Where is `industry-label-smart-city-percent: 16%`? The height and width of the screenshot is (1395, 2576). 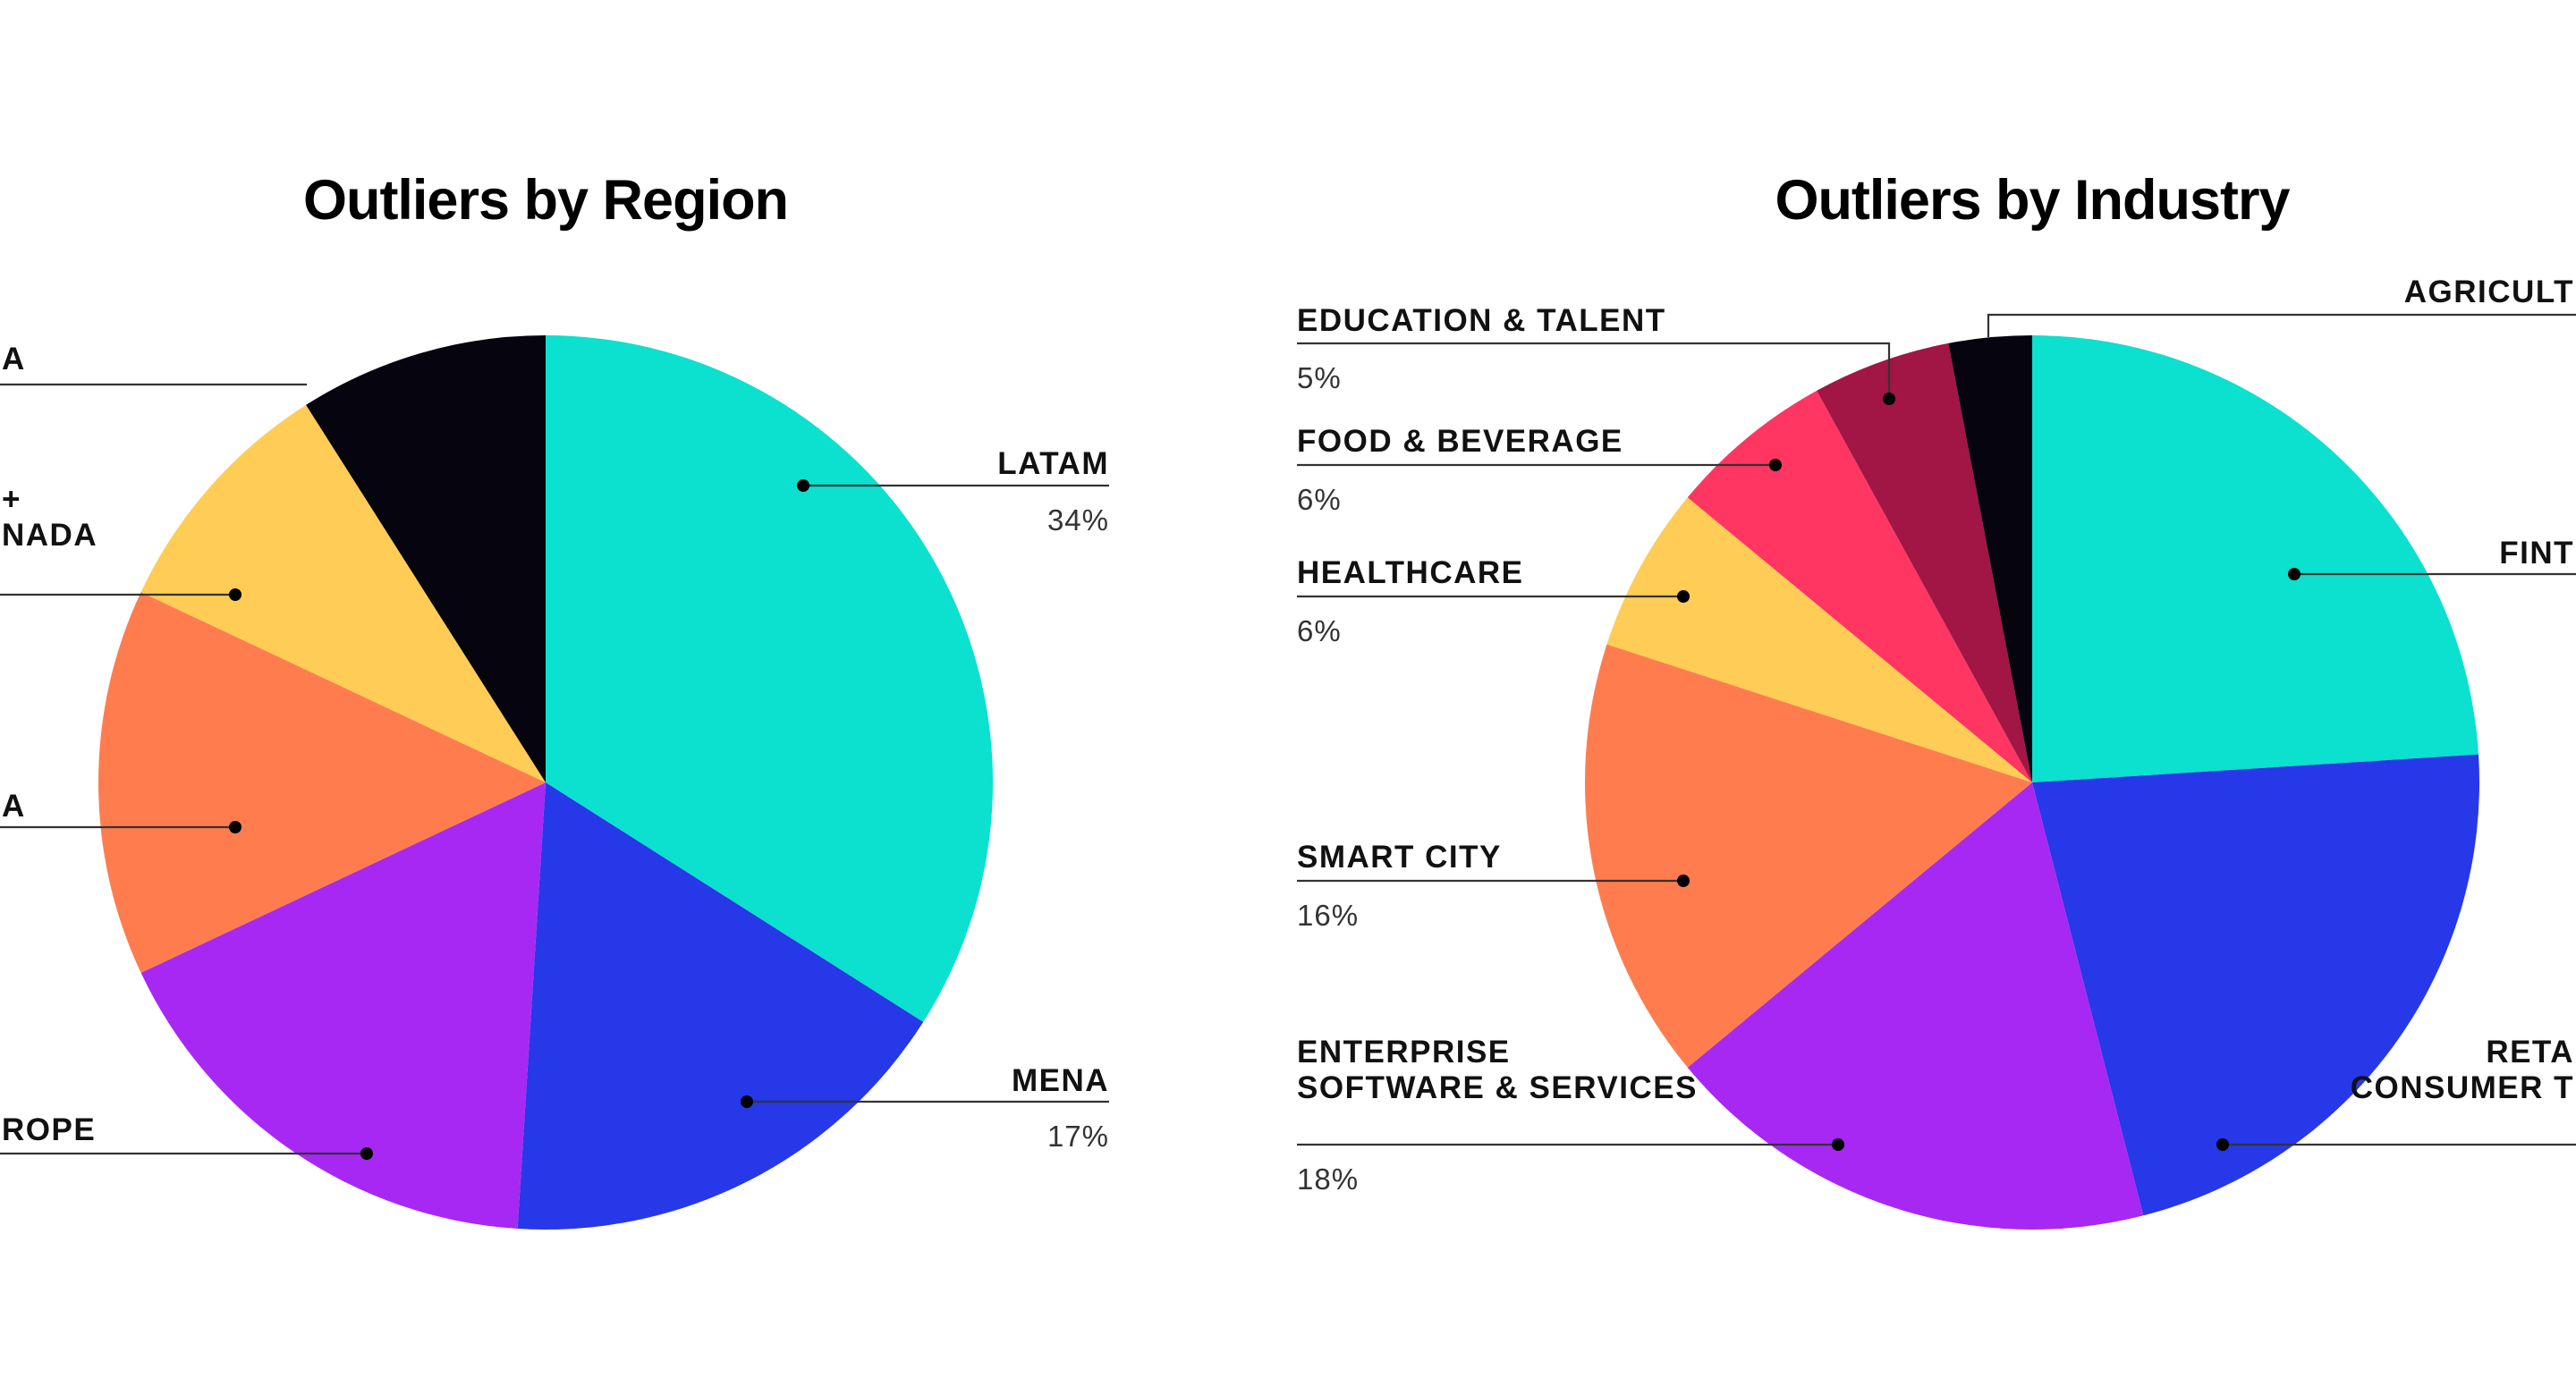
industry-label-smart-city-percent: 16% is located at coordinates (1328, 915).